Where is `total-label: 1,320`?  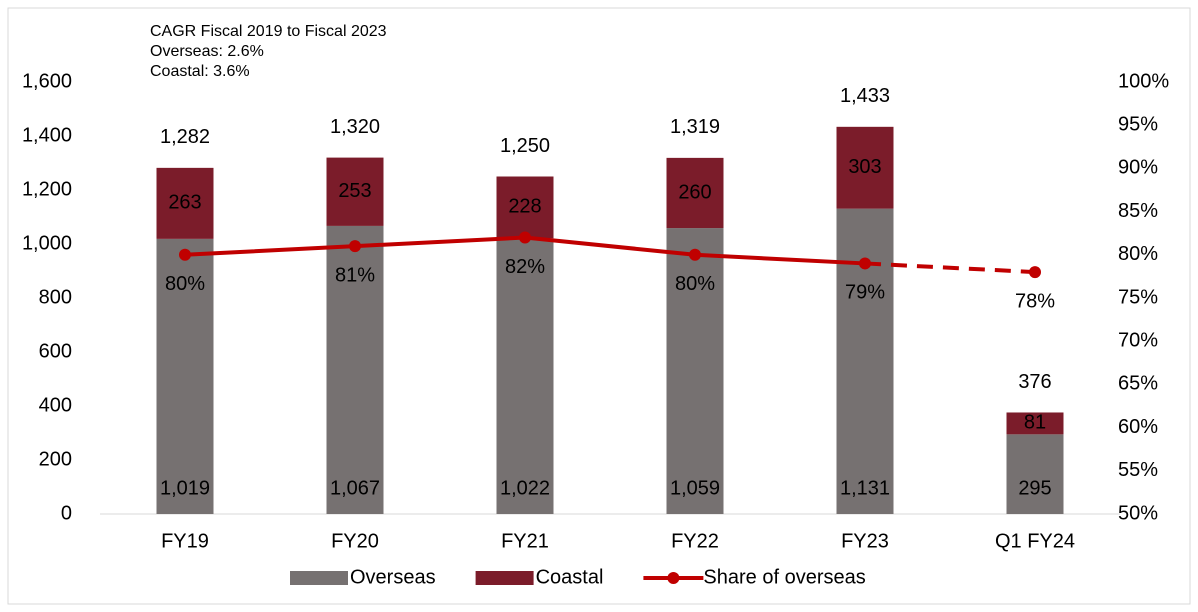 total-label: 1,320 is located at coordinates (355, 127).